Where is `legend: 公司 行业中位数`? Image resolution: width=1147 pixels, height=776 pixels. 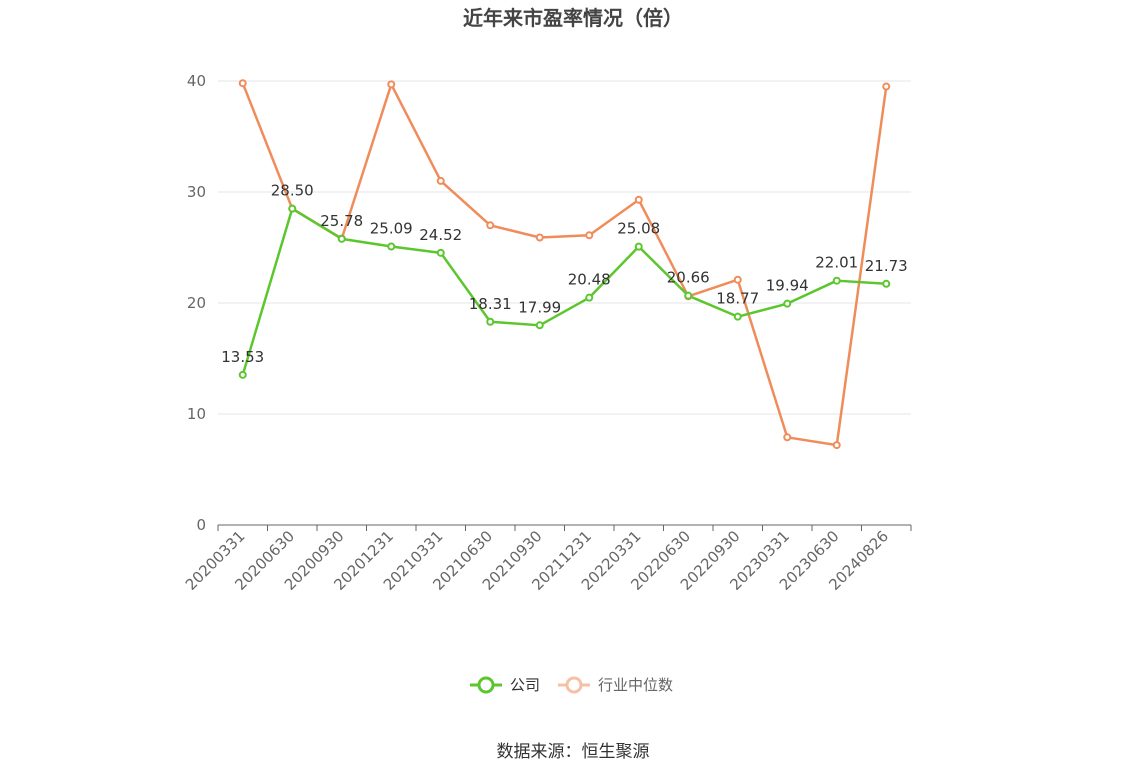 legend: 公司 行业中位数 is located at coordinates (571, 685).